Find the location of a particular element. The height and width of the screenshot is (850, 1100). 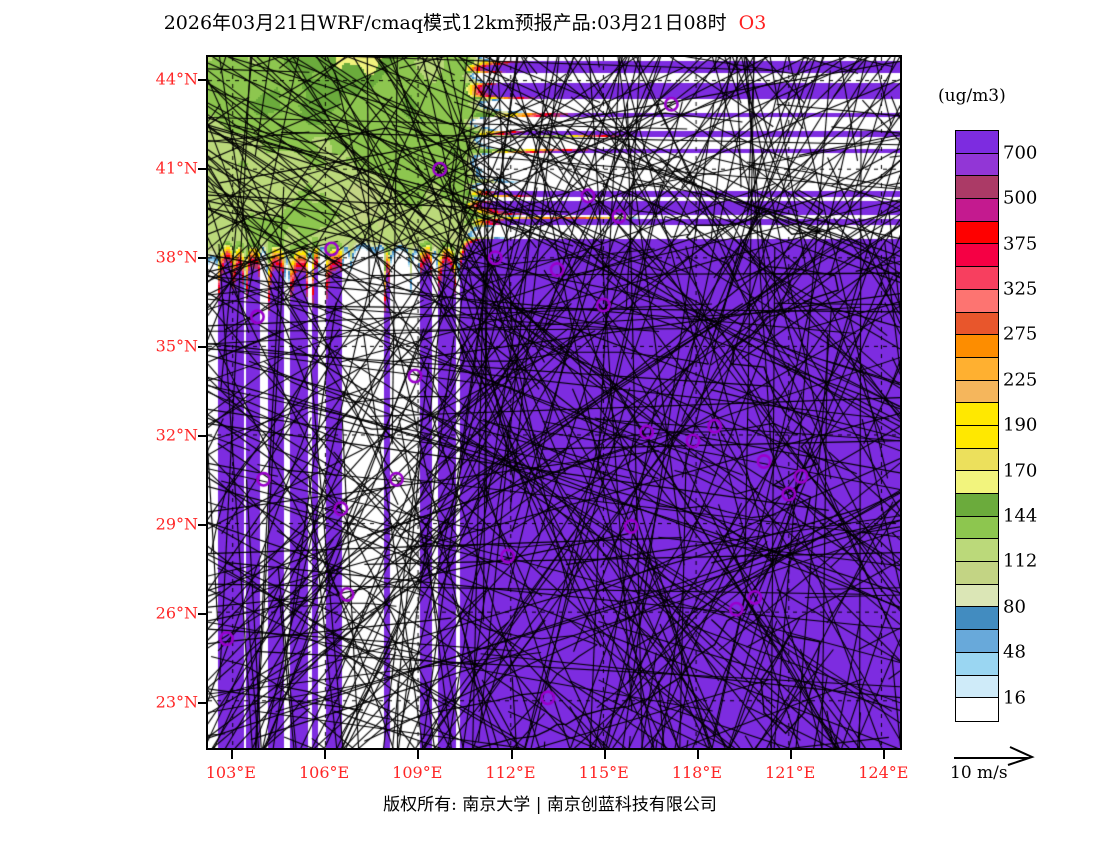

colorbar-label-500: 500 is located at coordinates (1020, 198).